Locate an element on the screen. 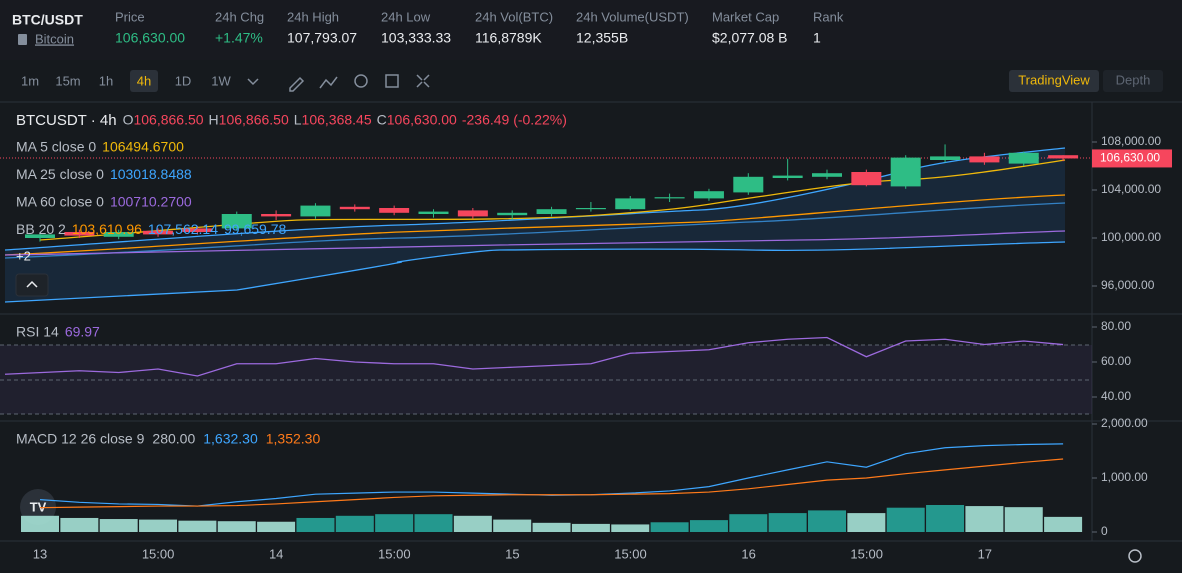 The image size is (1182, 573). rsi-tick-label: 80.00 is located at coordinates (1116, 326).